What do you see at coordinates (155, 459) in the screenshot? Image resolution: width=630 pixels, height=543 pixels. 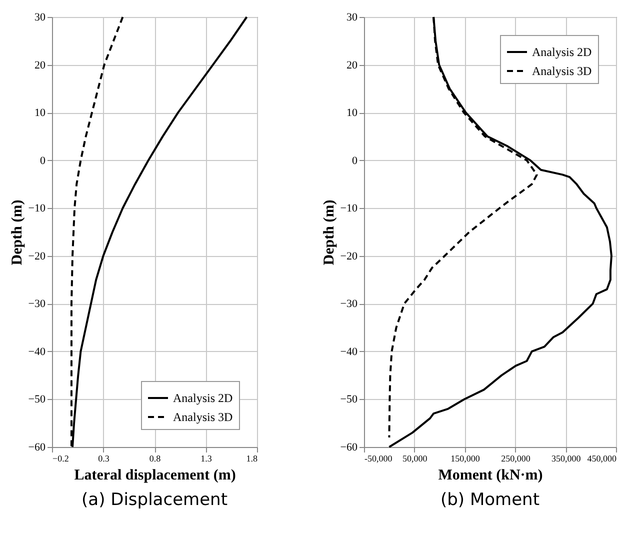 I see `x-tick-label: 0.8` at bounding box center [155, 459].